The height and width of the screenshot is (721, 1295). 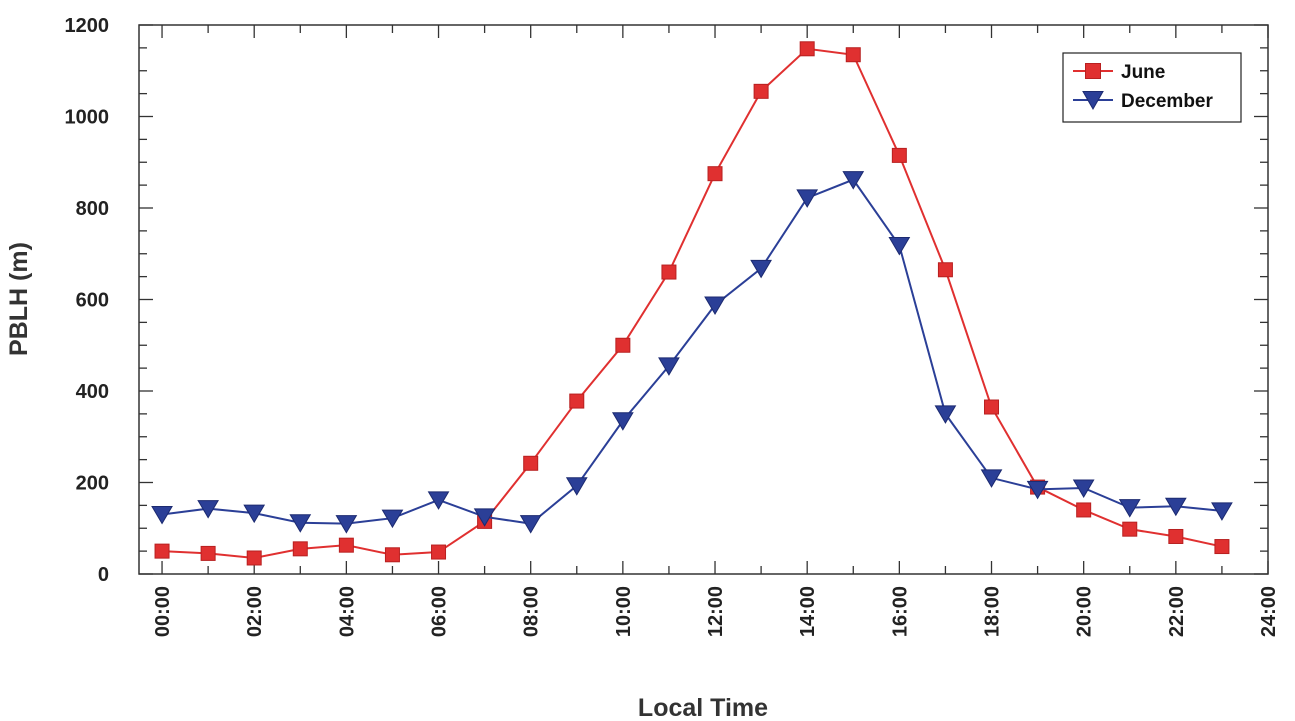 I want to click on x-tick-label: 18:00, so click(x=993, y=611).